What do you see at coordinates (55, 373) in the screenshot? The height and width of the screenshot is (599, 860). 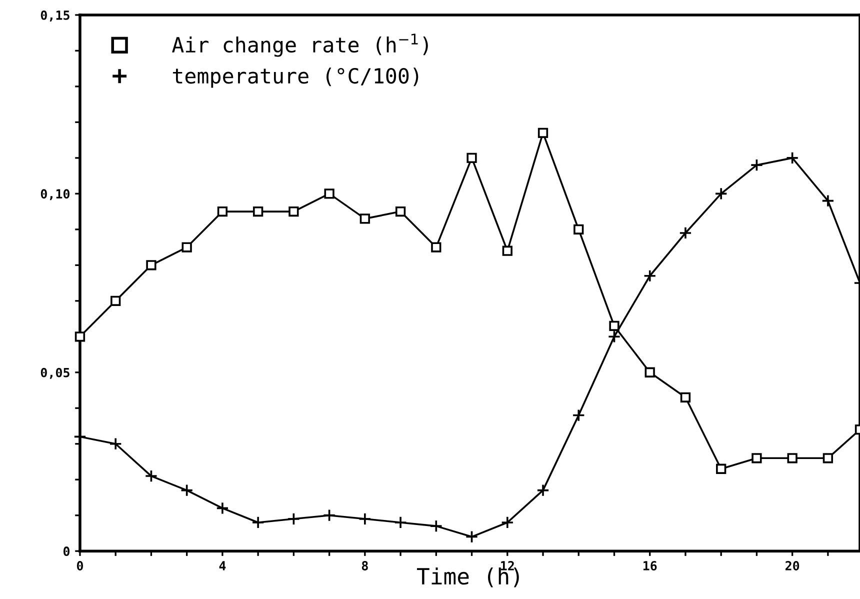 I see `y-tick-label: 0,05` at bounding box center [55, 373].